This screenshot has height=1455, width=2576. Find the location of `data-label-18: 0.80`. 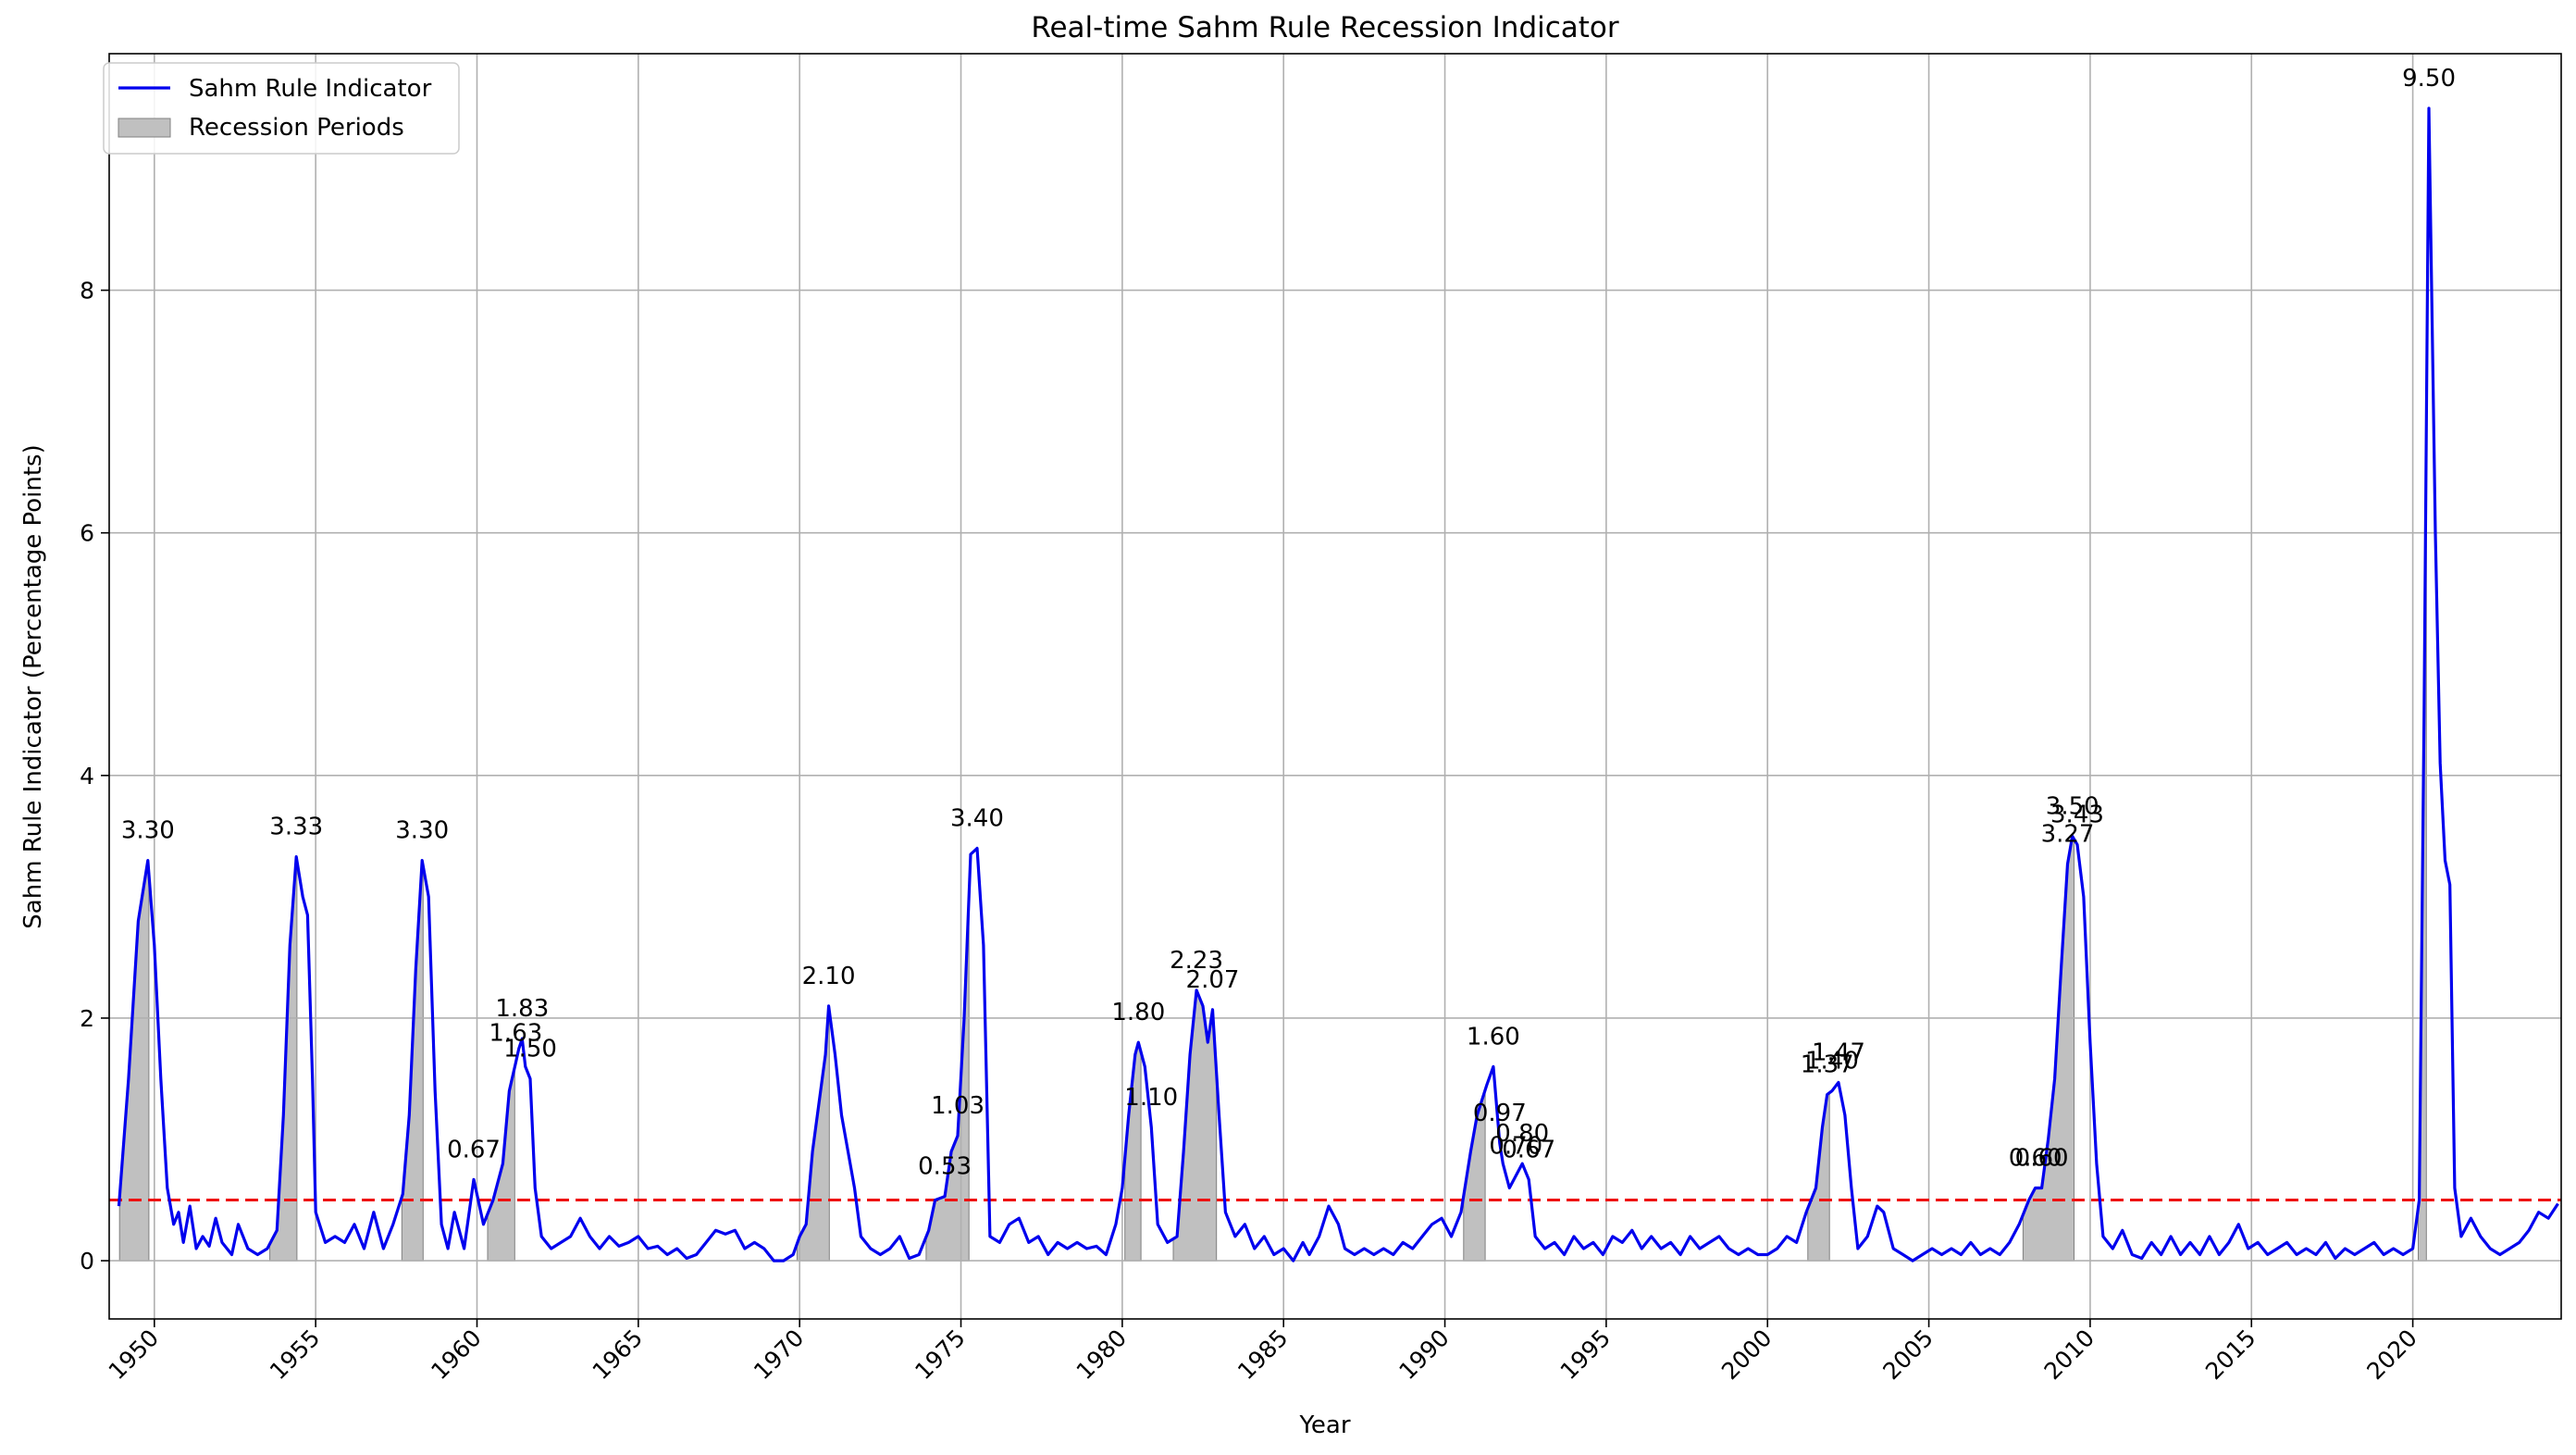

data-label-18: 0.80 is located at coordinates (1522, 1134).